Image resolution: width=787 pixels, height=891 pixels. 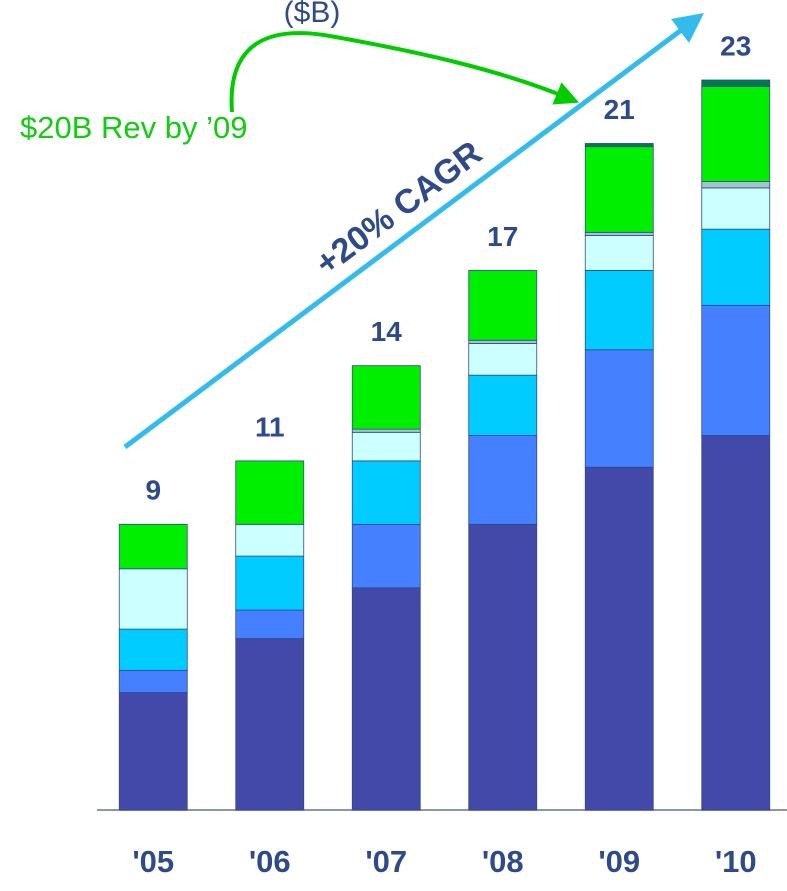 I want to click on total-label: 11, so click(x=270, y=426).